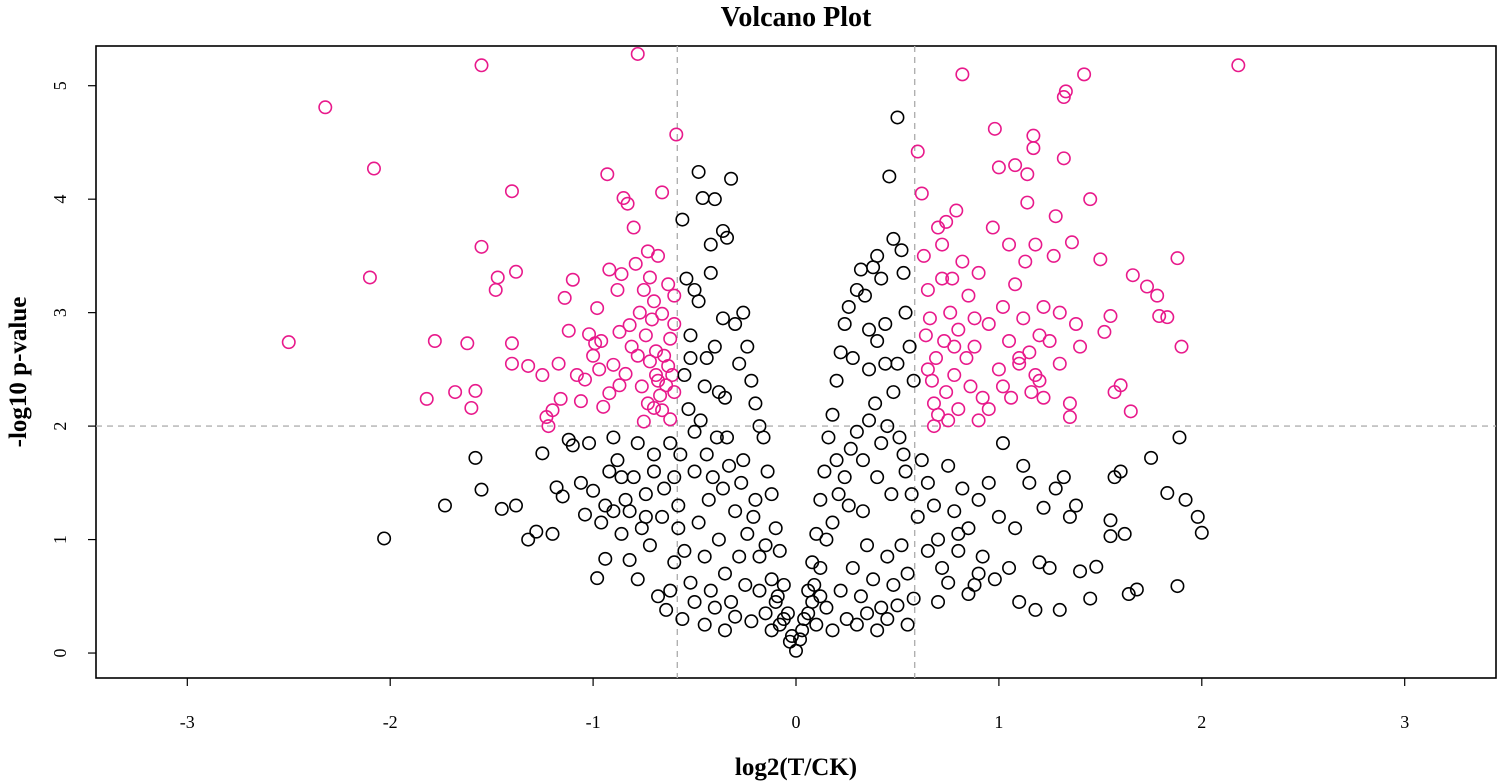  I want to click on y-tick-label: 1, so click(60, 539).